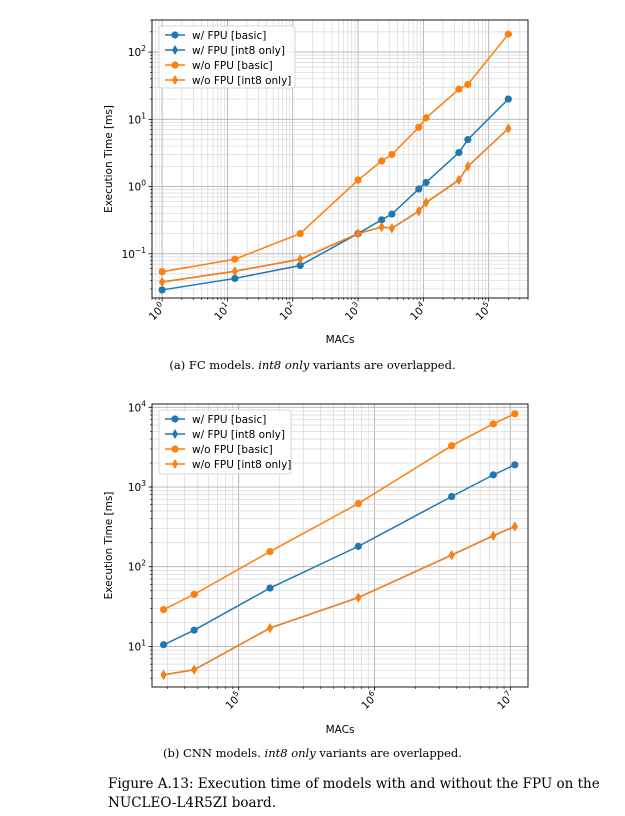 This screenshot has height=816, width=625. I want to click on y-tick-exp: 1, so click(143, 642).